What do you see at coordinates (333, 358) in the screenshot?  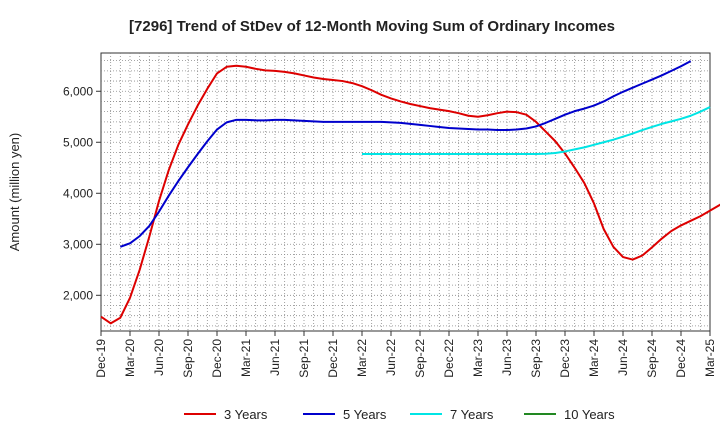 I see `x-tick-label: Dec-21` at bounding box center [333, 358].